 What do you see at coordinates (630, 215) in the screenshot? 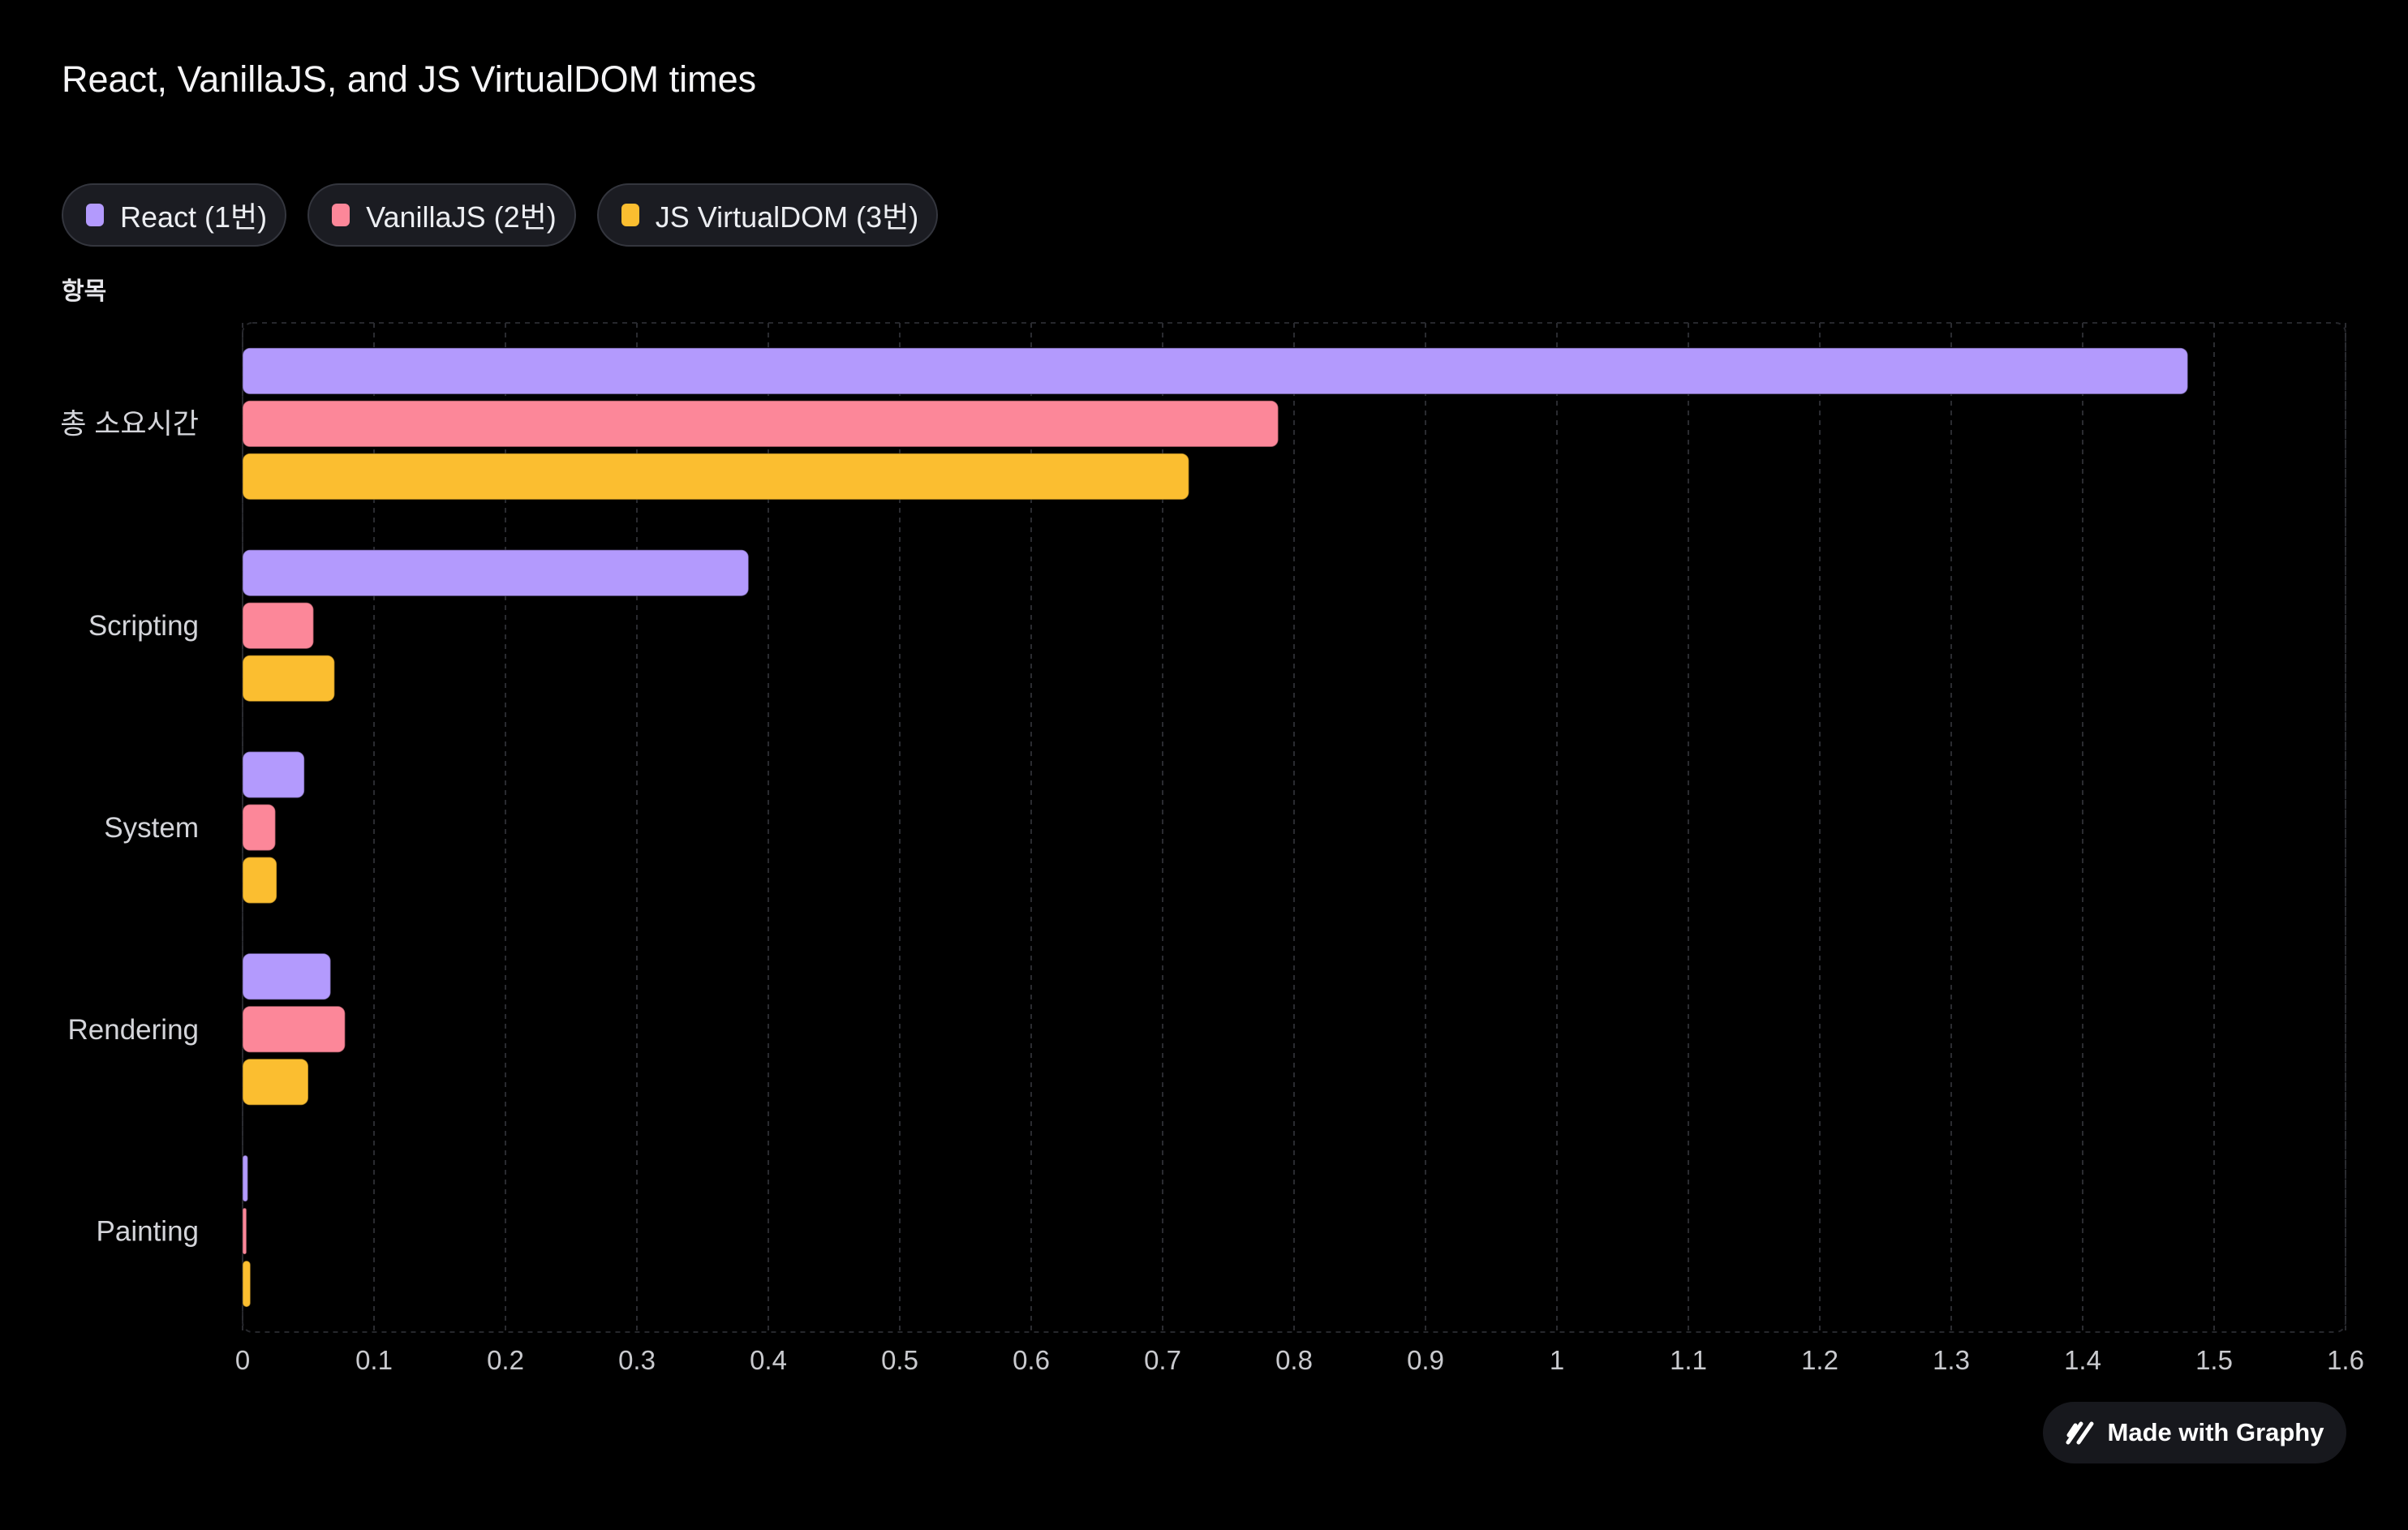
I see `legend-swatch-js-virtualdom` at bounding box center [630, 215].